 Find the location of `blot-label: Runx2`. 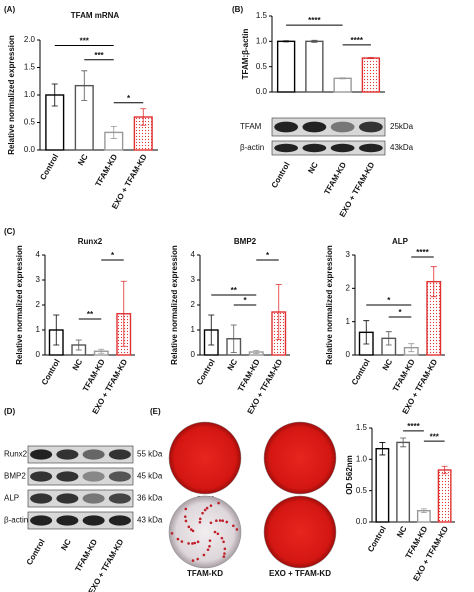

blot-label: Runx2 is located at coordinates (16, 454).